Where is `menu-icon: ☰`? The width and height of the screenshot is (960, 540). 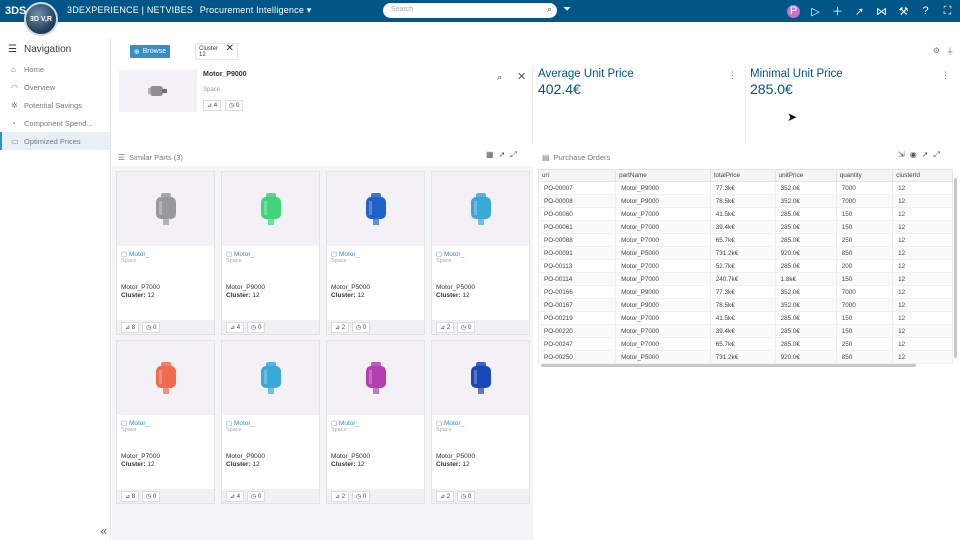
menu-icon: ☰ is located at coordinates (12, 49).